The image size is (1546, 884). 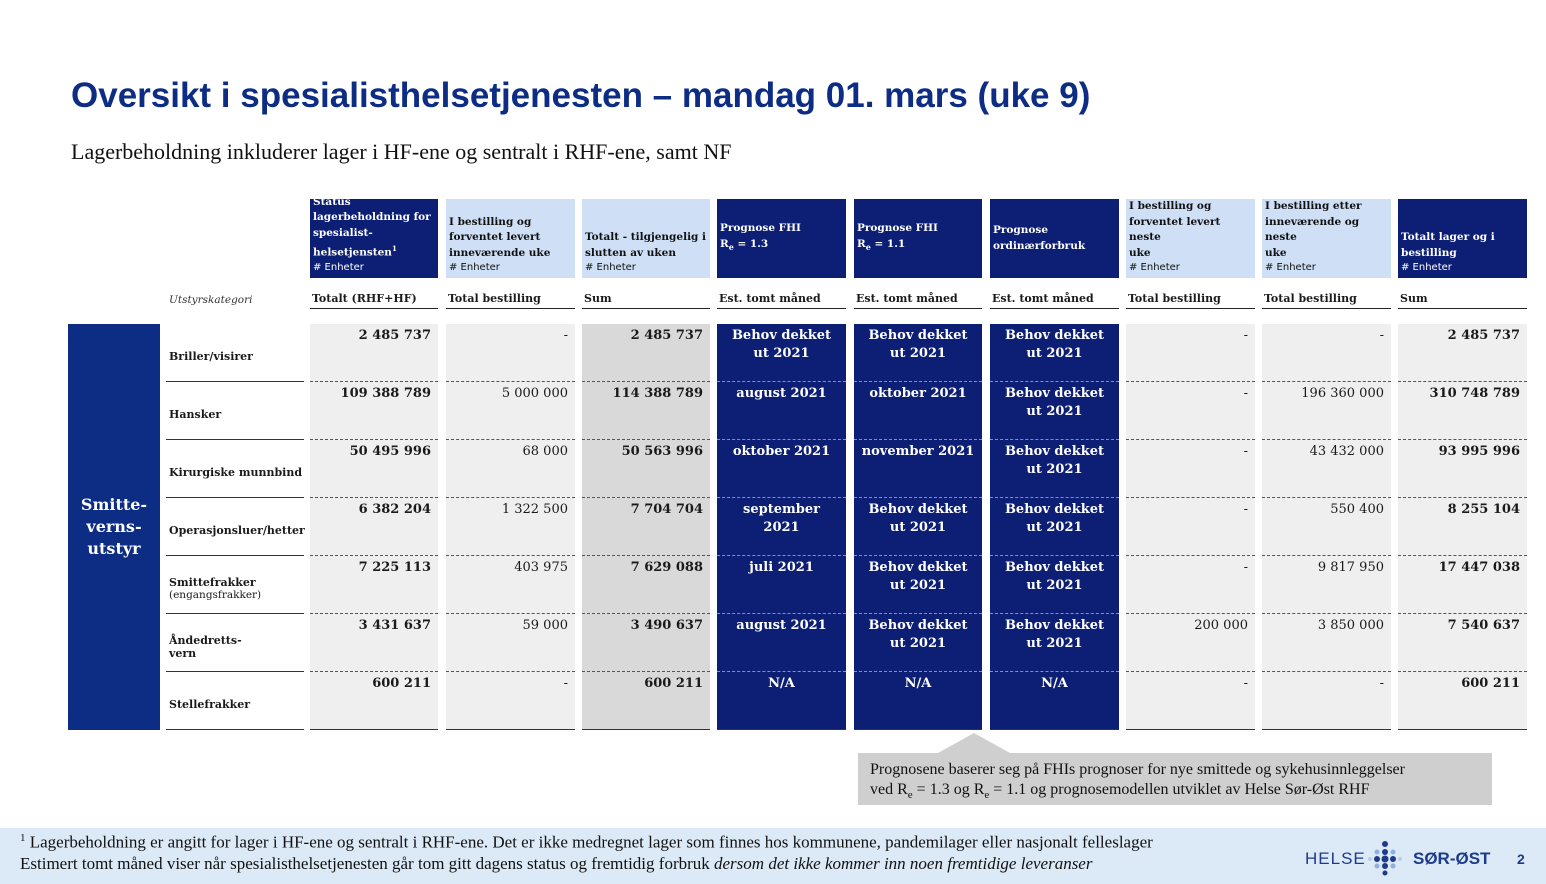 I want to click on footer-band, so click(x=773, y=856).